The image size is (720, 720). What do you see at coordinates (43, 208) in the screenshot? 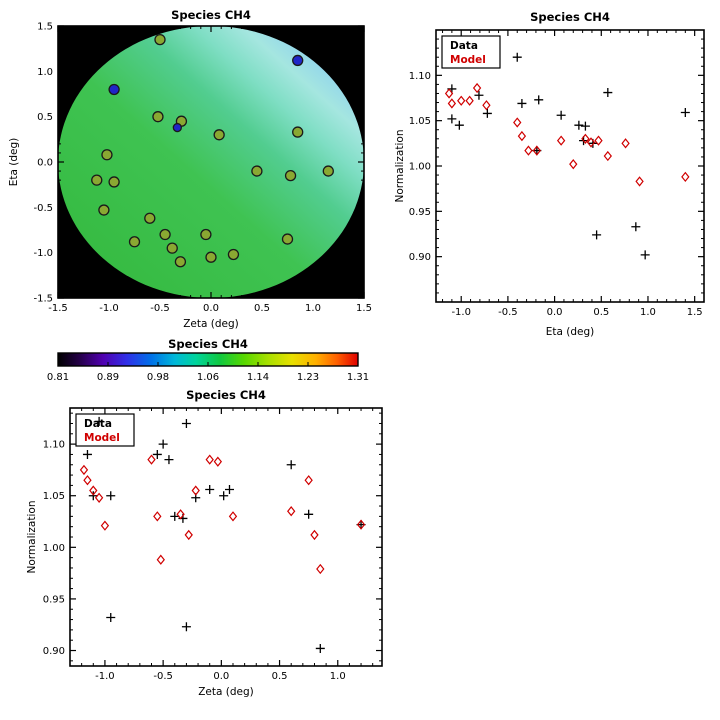
I see `y-tick-label: -0.5` at bounding box center [43, 208].